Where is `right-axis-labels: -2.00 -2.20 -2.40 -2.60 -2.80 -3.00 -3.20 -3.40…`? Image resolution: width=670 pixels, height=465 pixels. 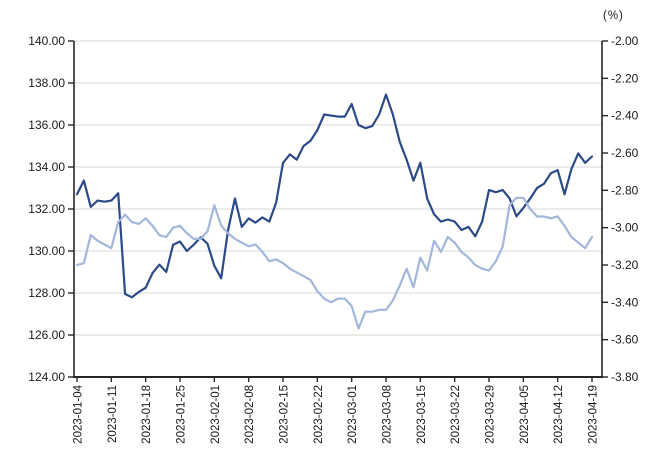 right-axis-labels: -2.00 -2.20 -2.40 -2.60 -2.80 -3.00 -3.20 -3.40… is located at coordinates (620, 209).